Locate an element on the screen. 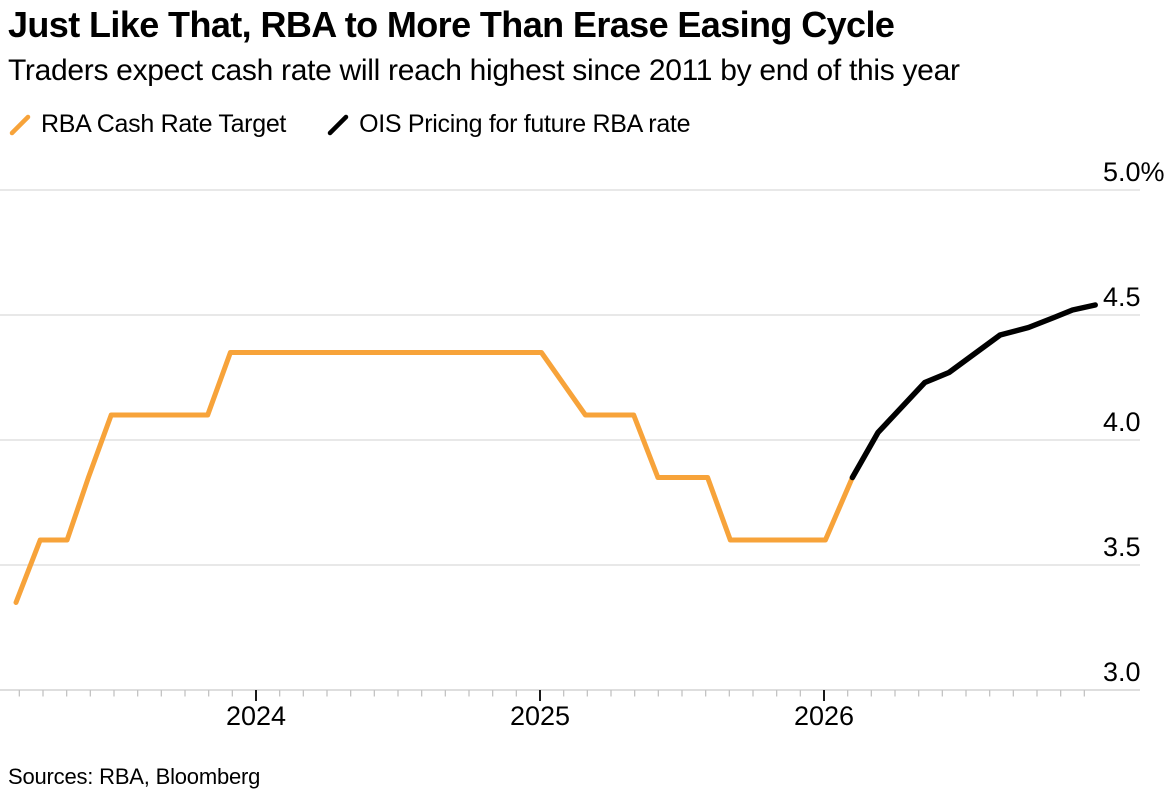 The width and height of the screenshot is (1167, 804). series-line-ois-pricing is located at coordinates (973, 391).